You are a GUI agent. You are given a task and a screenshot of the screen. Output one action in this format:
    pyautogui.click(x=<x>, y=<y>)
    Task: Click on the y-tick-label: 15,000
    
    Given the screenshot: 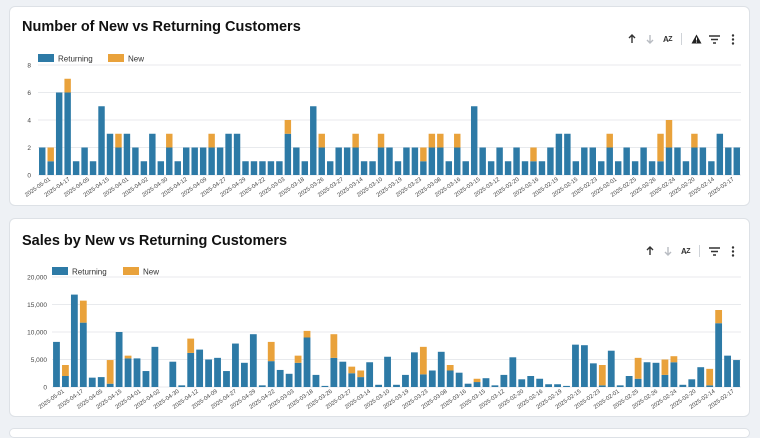 What is the action you would take?
    pyautogui.click(x=37, y=305)
    